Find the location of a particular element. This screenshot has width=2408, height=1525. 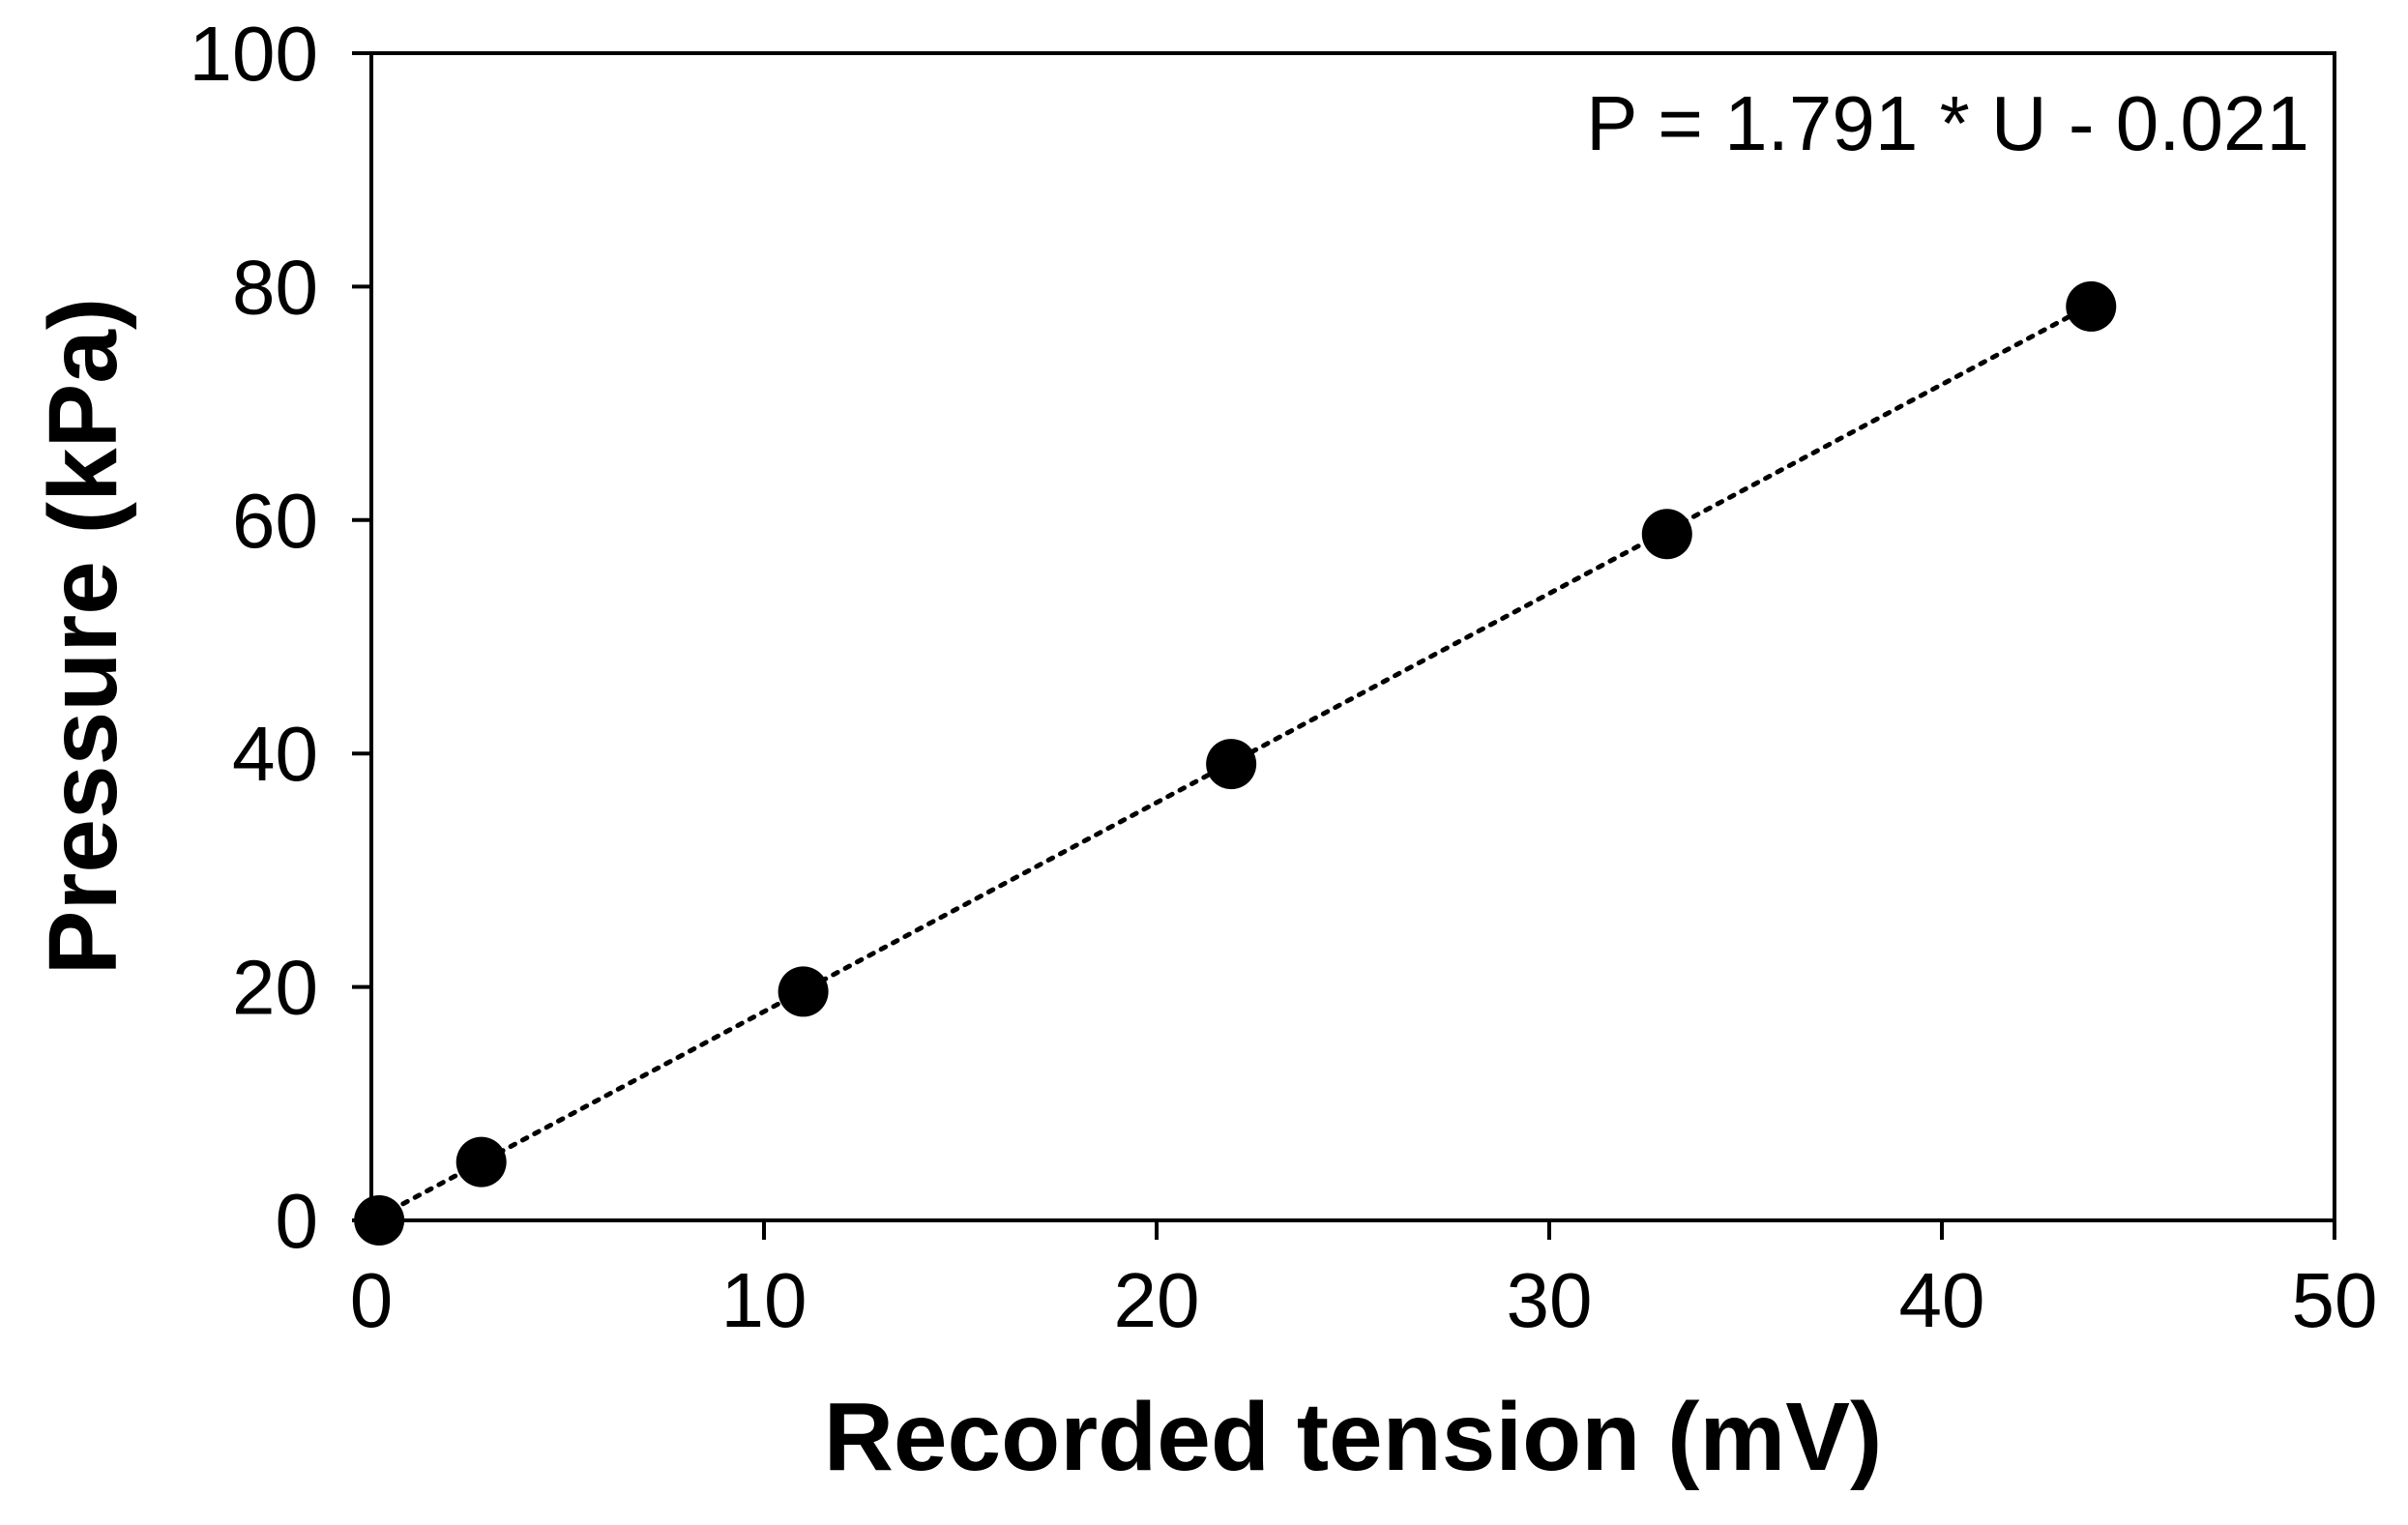

x-axis-ticks: 0 10 20 30 40 50 is located at coordinates (1364, 1281).